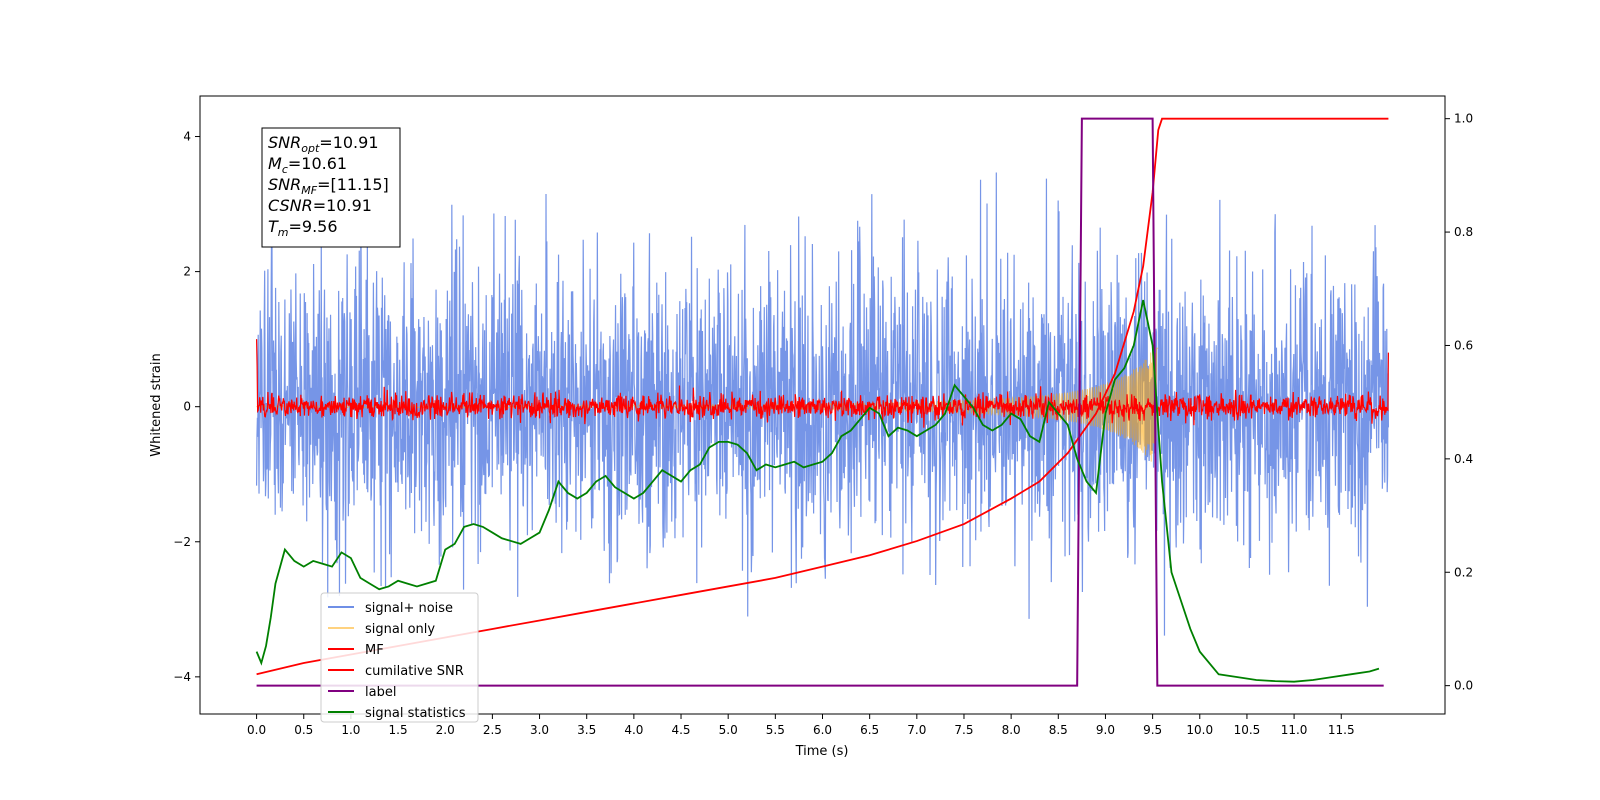  What do you see at coordinates (350, 730) in the screenshot?
I see `x-tick-label: 1.0` at bounding box center [350, 730].